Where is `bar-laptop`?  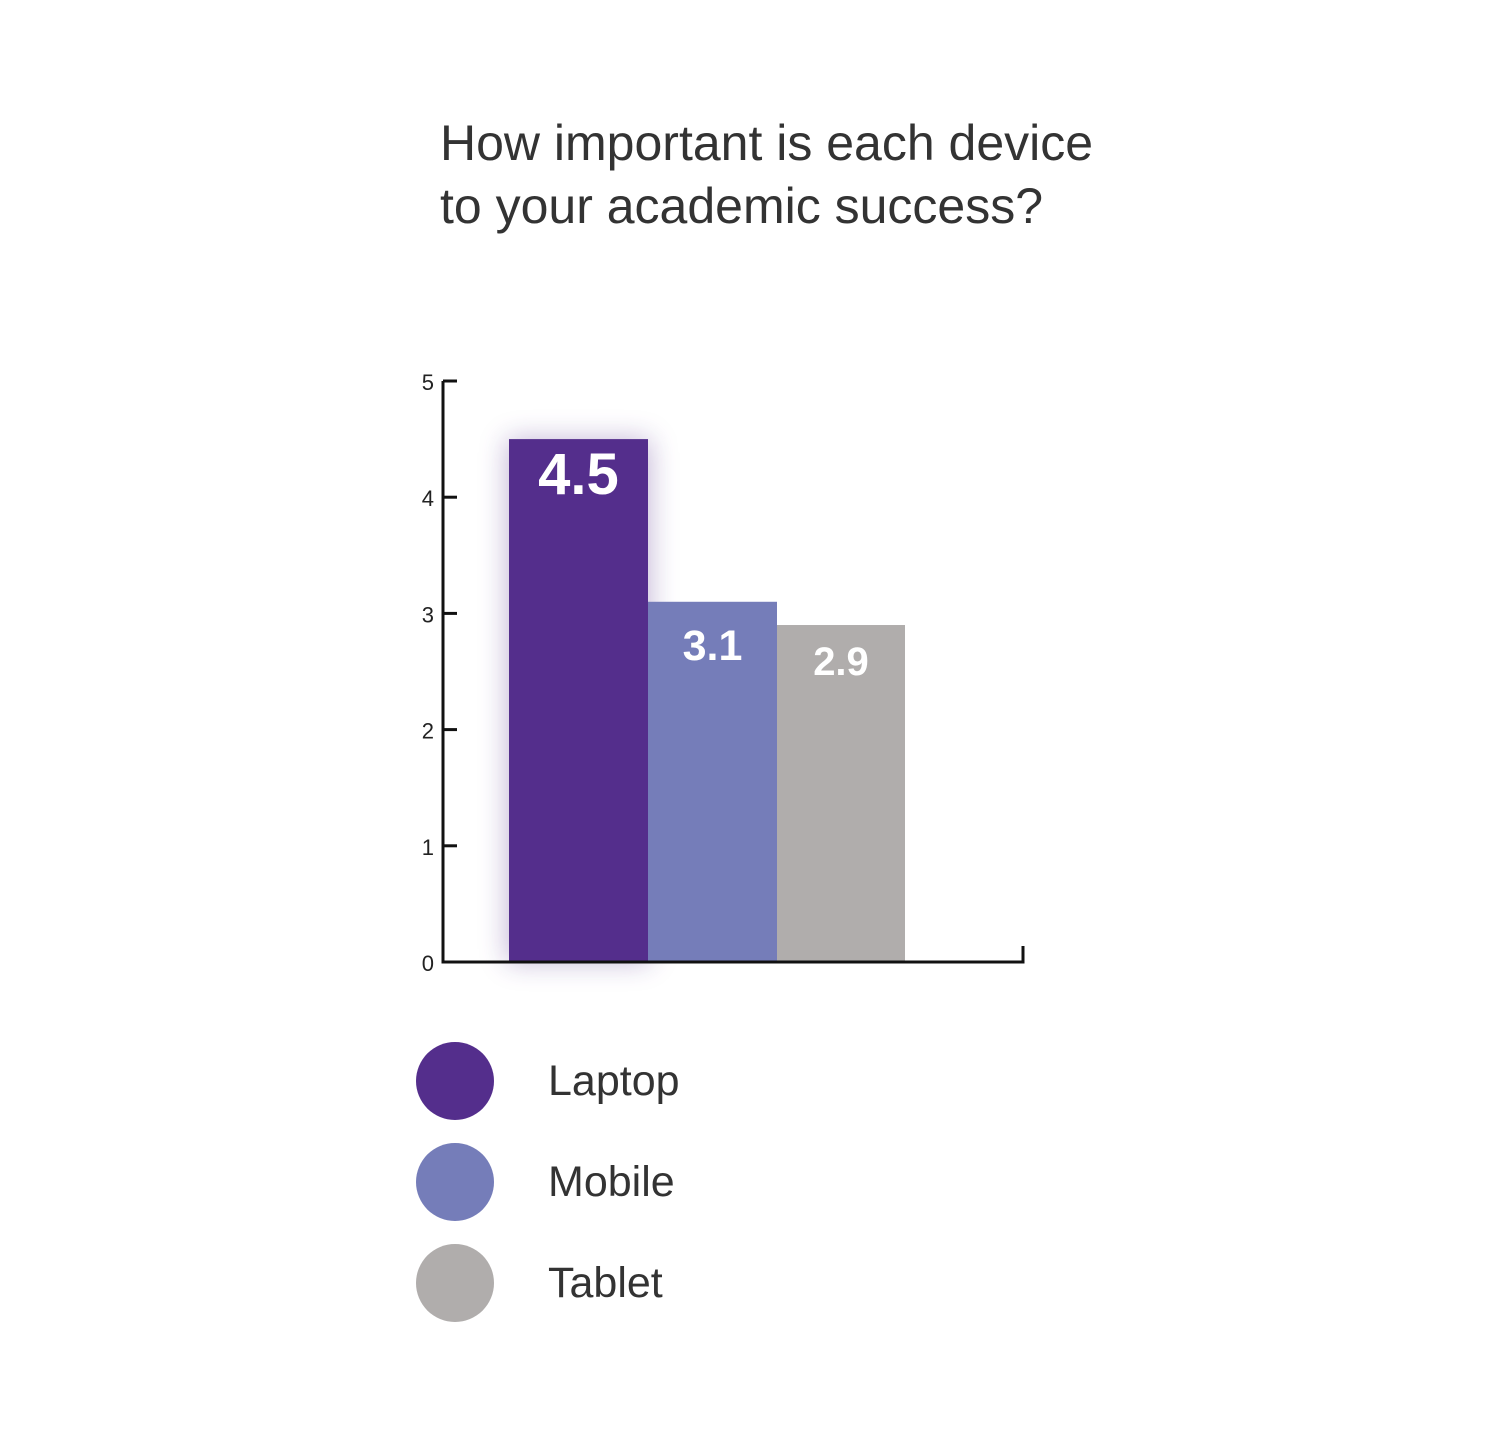 bar-laptop is located at coordinates (578, 701).